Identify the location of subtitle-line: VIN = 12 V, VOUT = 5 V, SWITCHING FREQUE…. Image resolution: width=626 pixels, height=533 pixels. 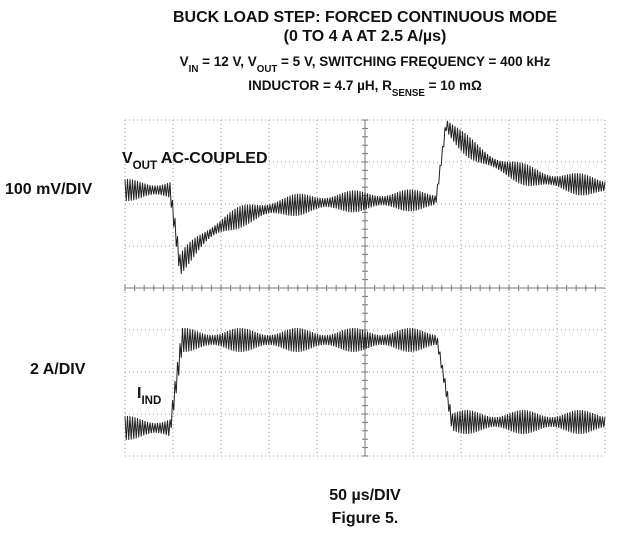
(365, 64).